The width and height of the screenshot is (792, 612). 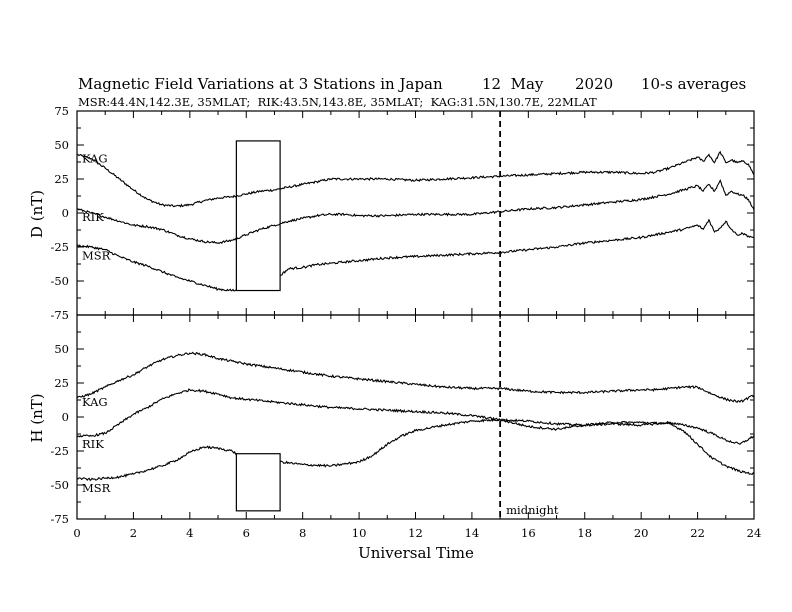 I want to click on x-tick-label: 22, so click(x=697, y=533).